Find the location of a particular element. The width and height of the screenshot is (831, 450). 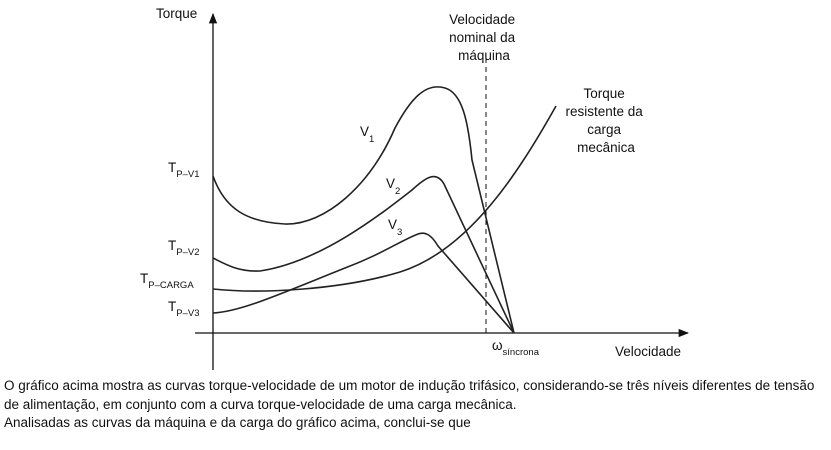

nominal-speed-label: Velocidade nominal da máquina is located at coordinates (484, 37).